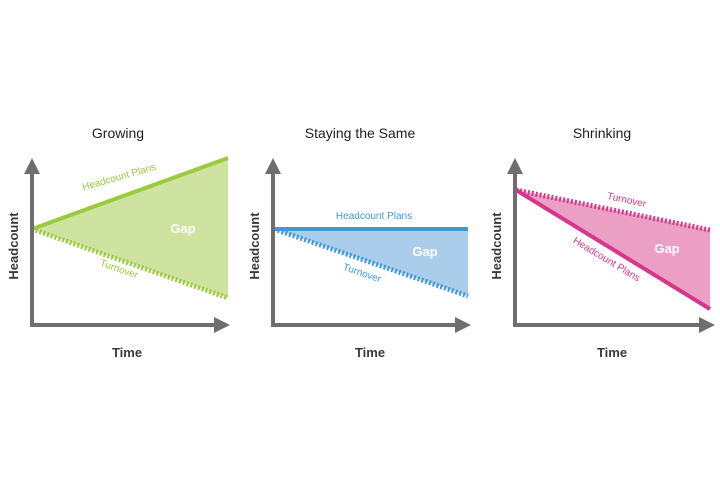 Image resolution: width=720 pixels, height=480 pixels. I want to click on panel-title: Staying the Same, so click(360, 133).